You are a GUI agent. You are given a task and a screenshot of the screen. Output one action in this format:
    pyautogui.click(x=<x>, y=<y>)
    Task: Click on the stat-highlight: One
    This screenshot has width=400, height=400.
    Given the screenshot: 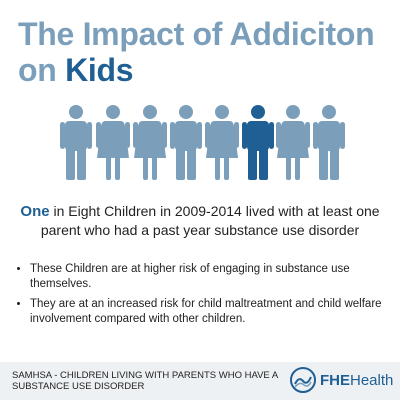 What is the action you would take?
    pyautogui.click(x=35, y=211)
    